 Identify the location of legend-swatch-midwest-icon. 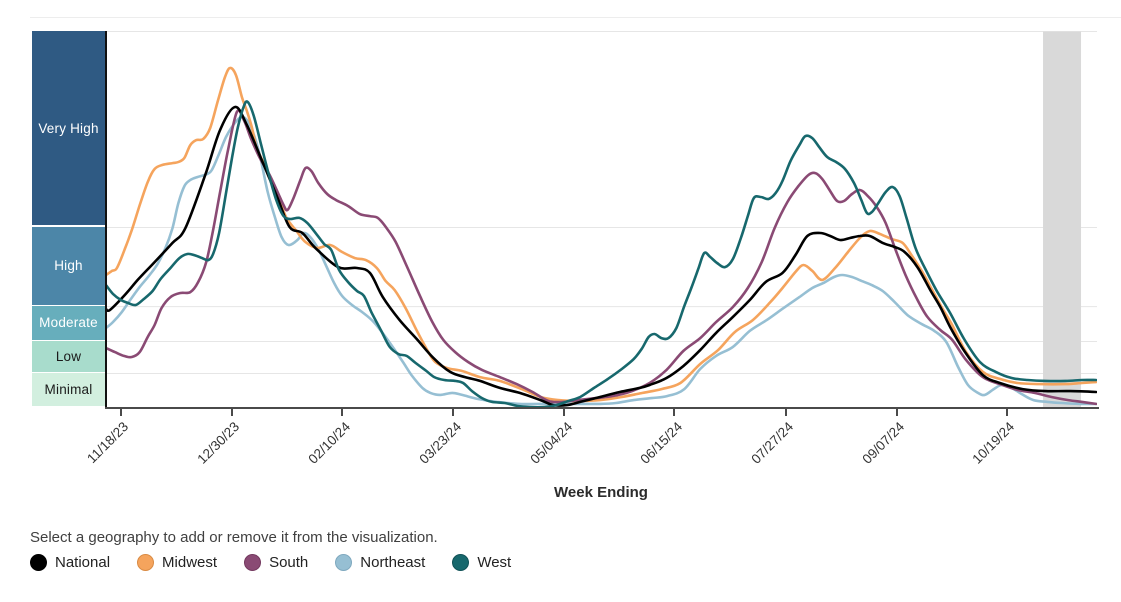
(146, 562).